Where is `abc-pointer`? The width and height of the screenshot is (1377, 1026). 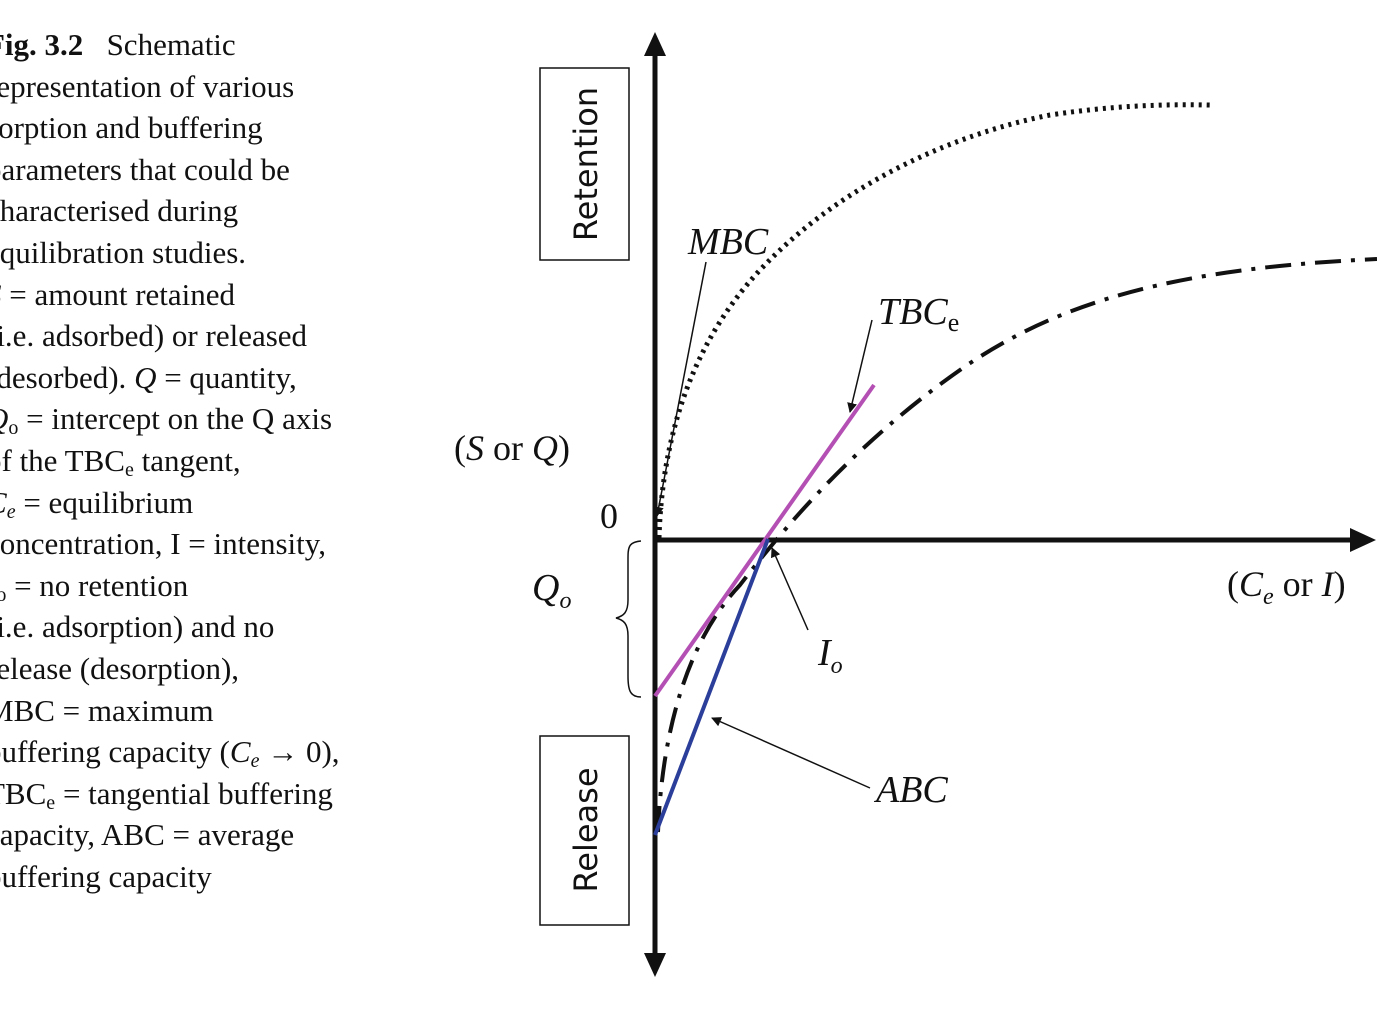
abc-pointer is located at coordinates (791, 753).